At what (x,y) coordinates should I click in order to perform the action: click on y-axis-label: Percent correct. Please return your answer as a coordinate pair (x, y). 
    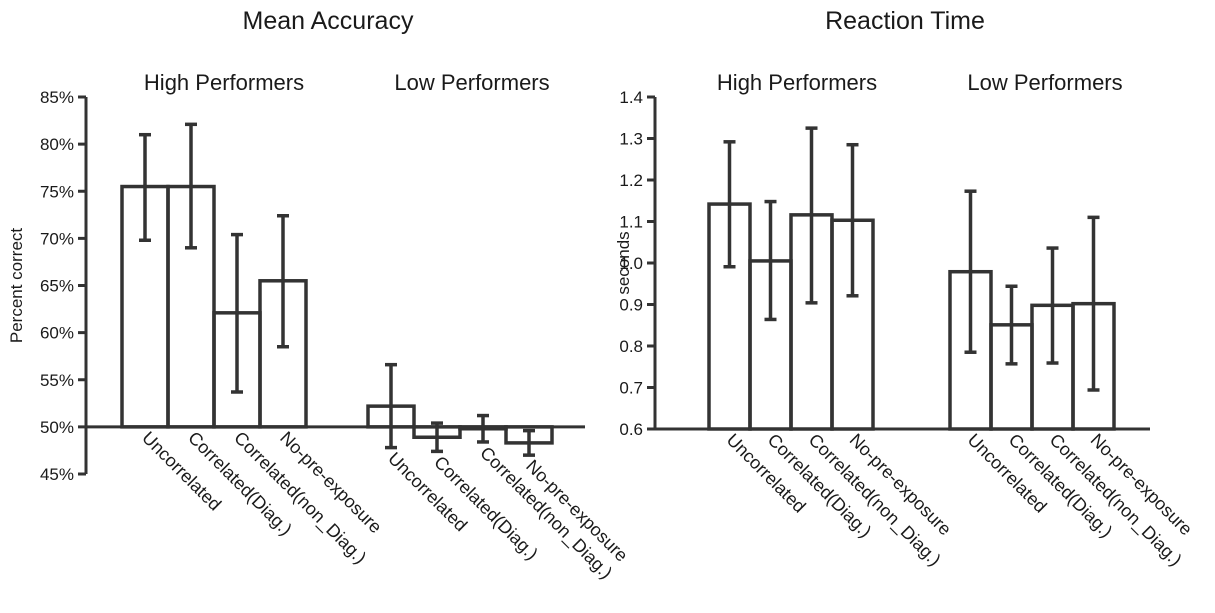
    Looking at the image, I should click on (16, 286).